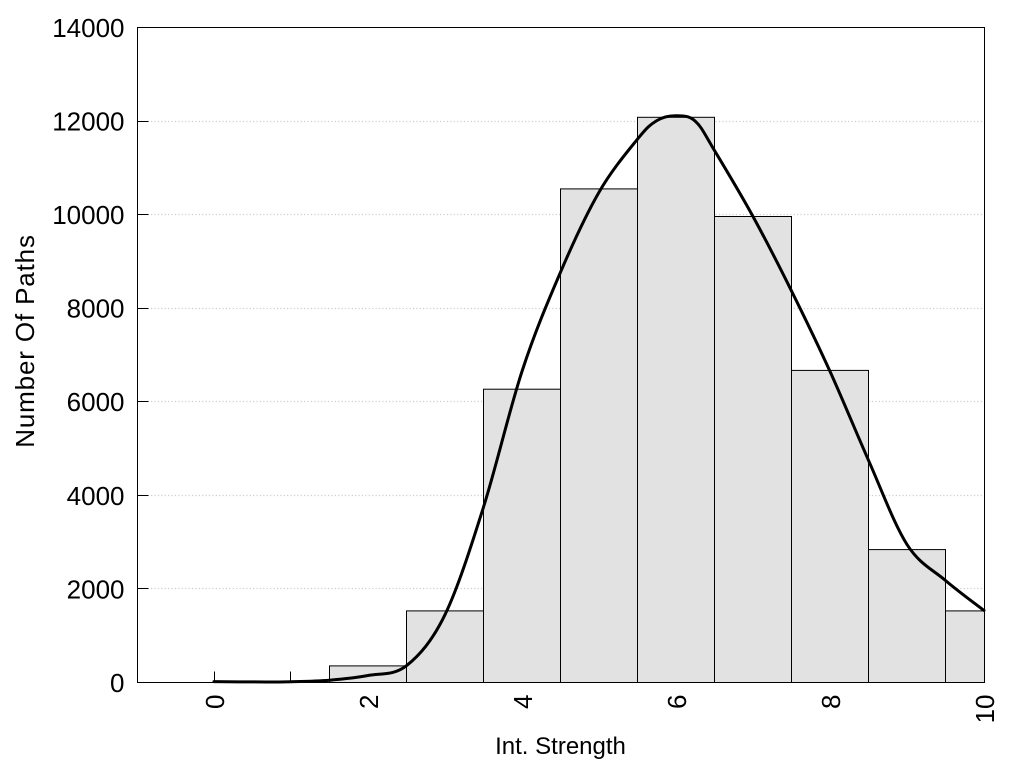 This screenshot has height=768, width=1024. I want to click on svg-text: 4000, so click(96, 496).